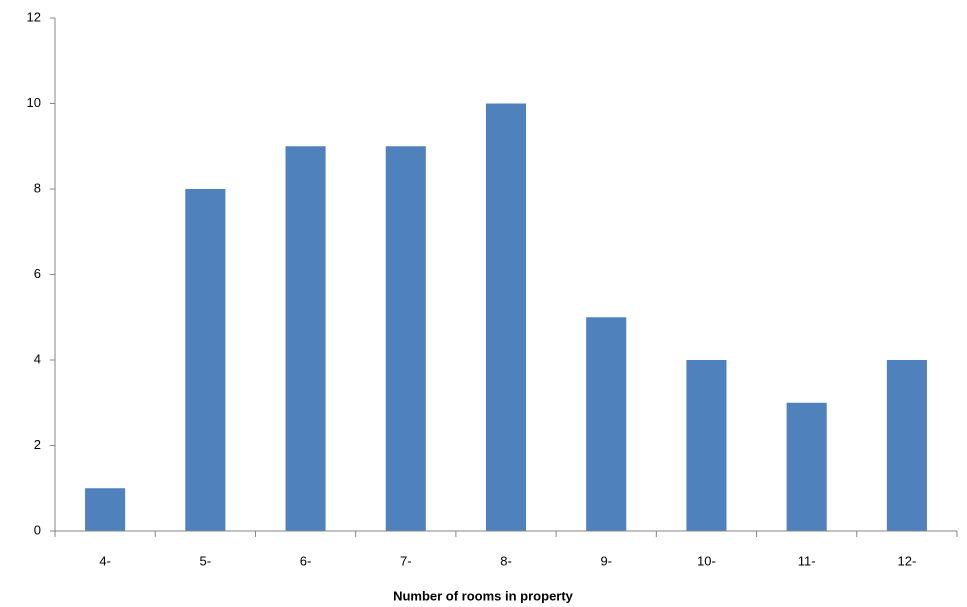 Image resolution: width=967 pixels, height=607 pixels. I want to click on y-tick-label: 12, so click(34, 16).